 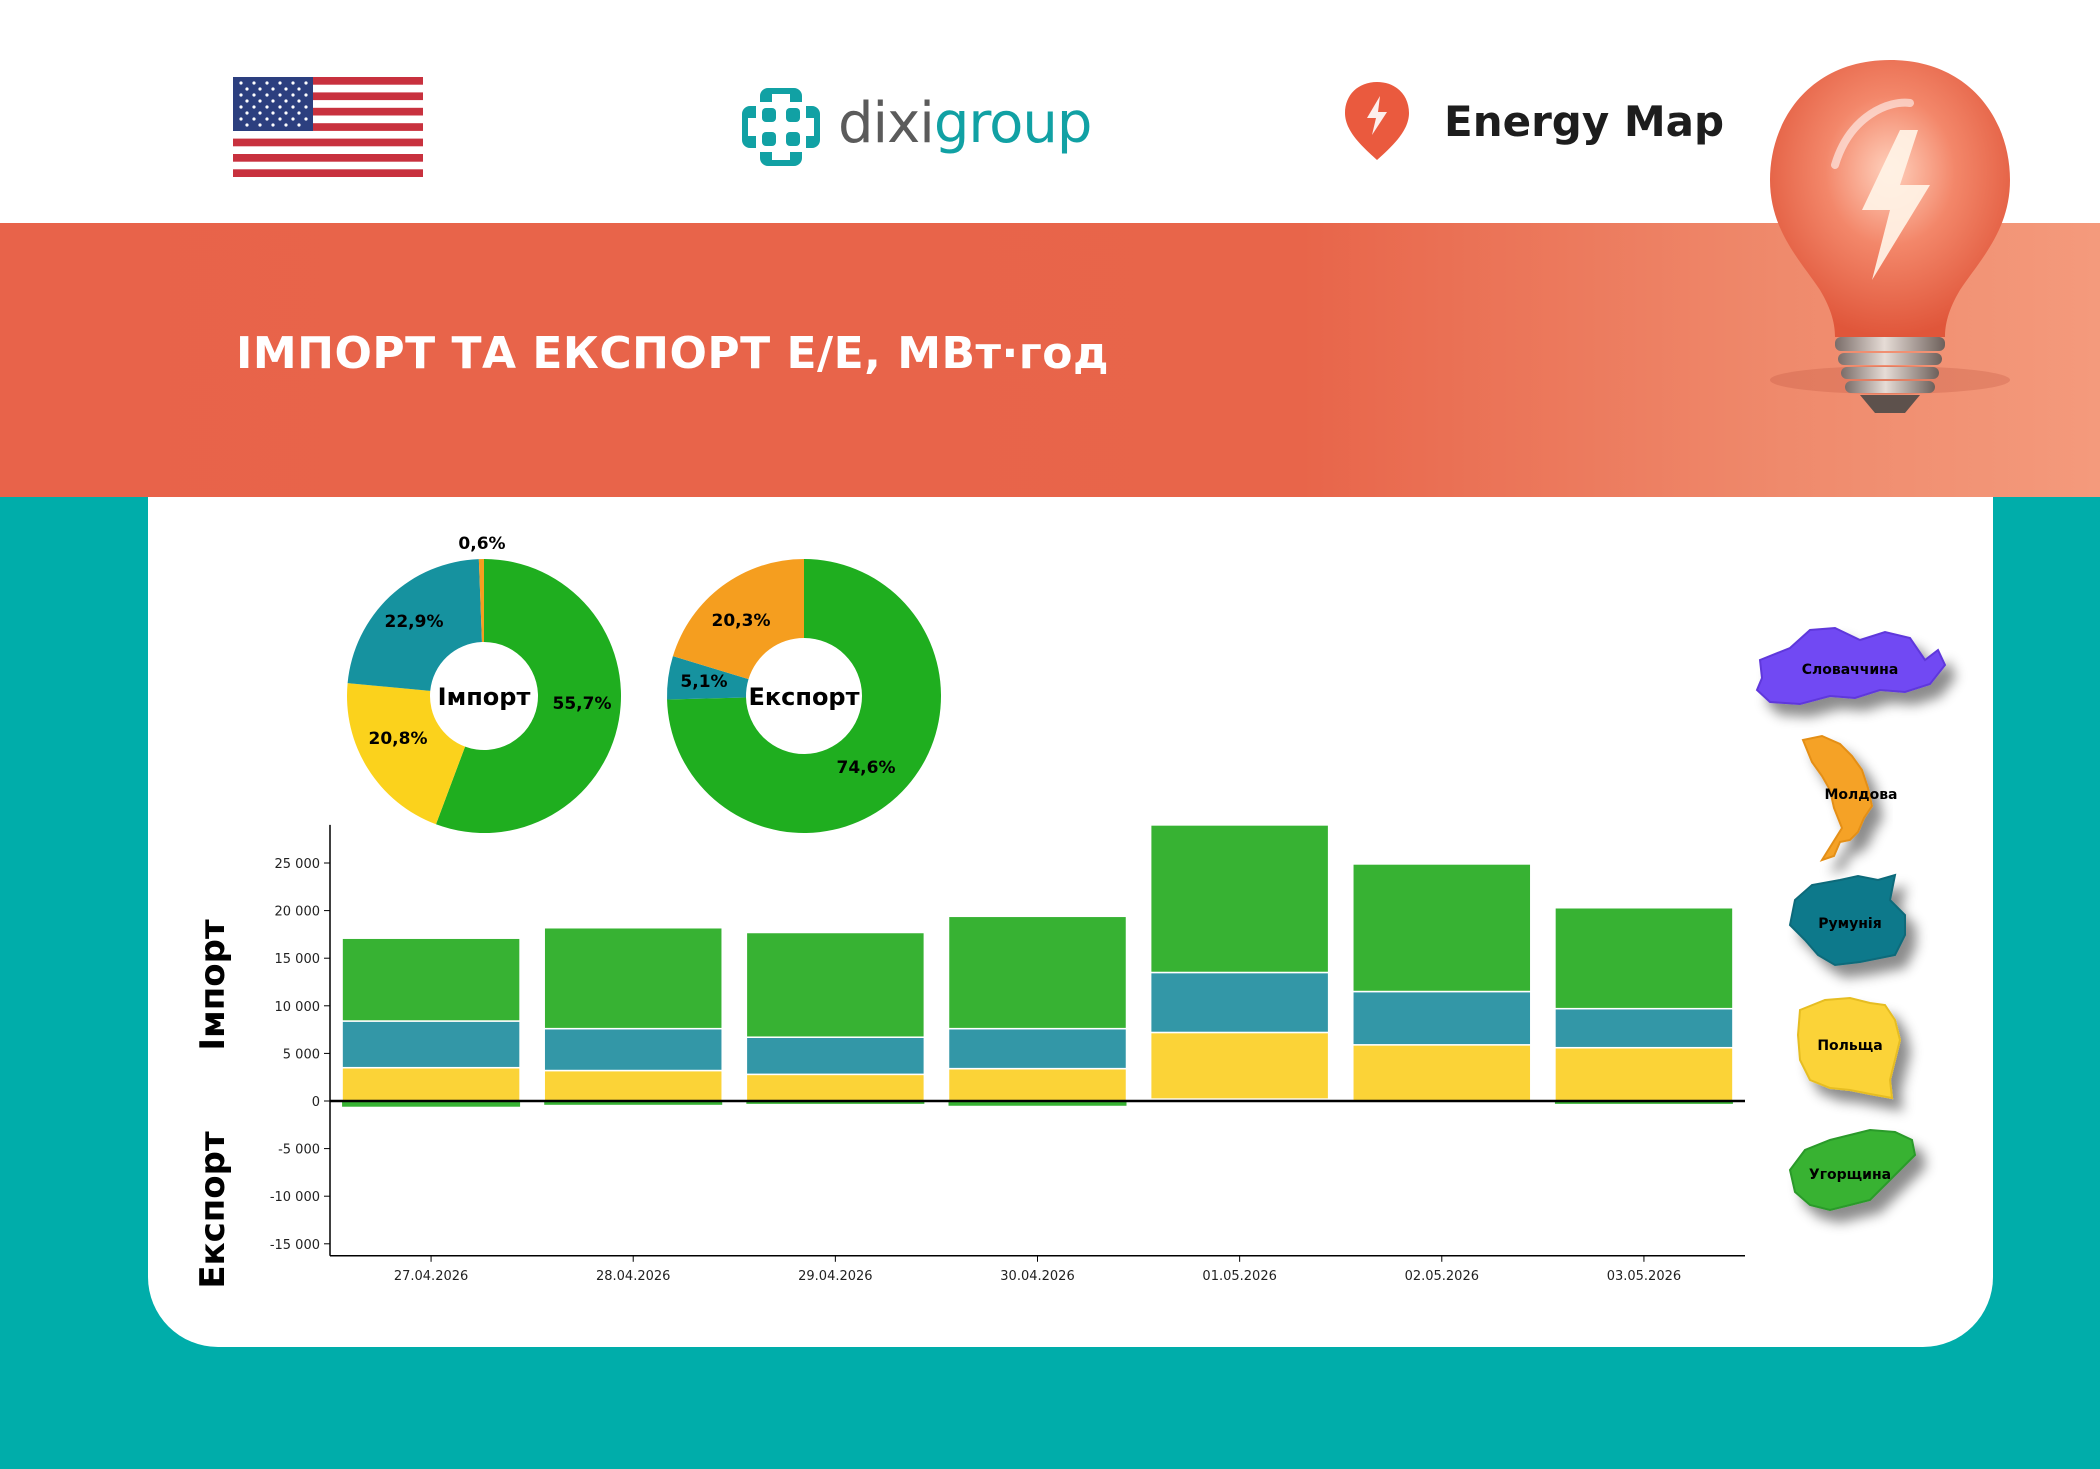 I want to click on hungary-map-icon, so click(x=1852, y=1170).